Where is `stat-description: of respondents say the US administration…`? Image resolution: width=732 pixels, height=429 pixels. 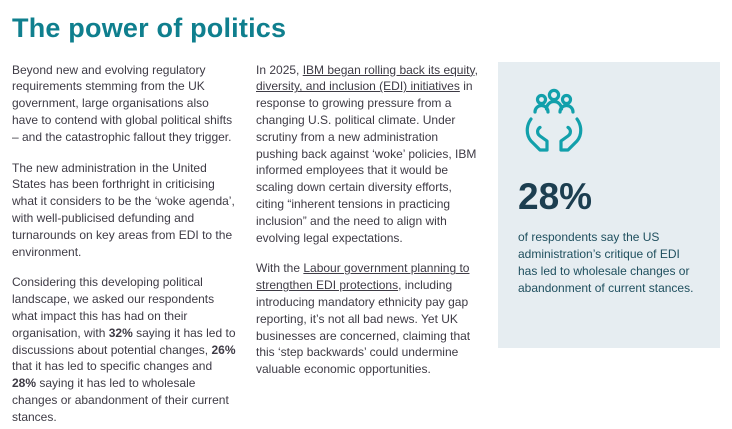
stat-description: of respondents say the US administration… is located at coordinates (606, 262).